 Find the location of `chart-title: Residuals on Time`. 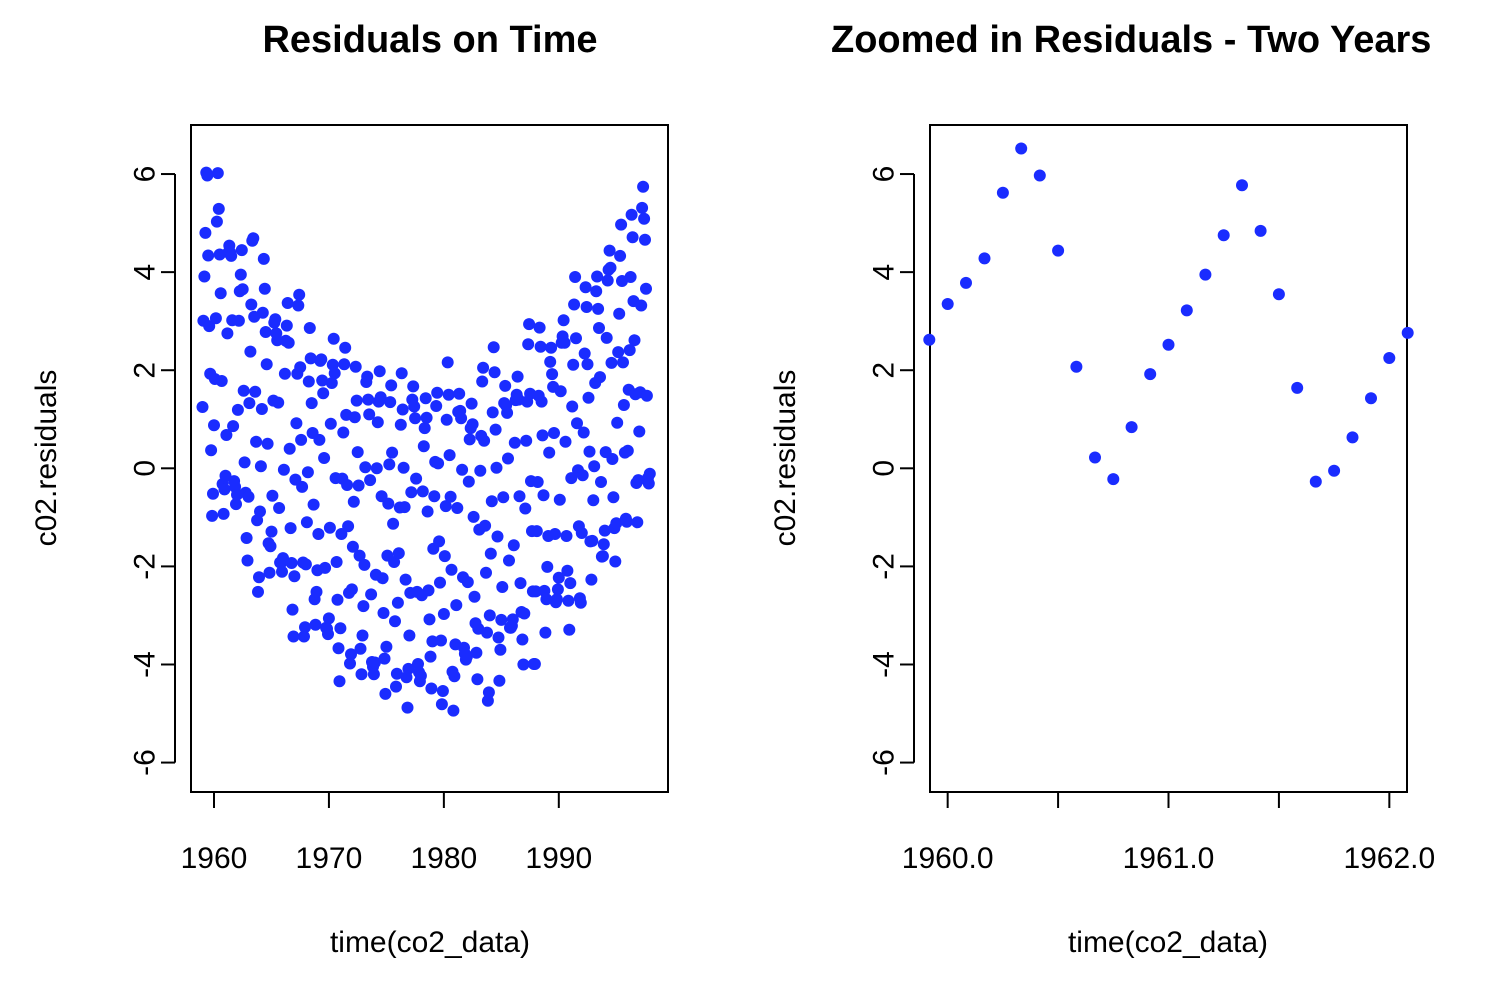

chart-title: Residuals on Time is located at coordinates (429, 40).